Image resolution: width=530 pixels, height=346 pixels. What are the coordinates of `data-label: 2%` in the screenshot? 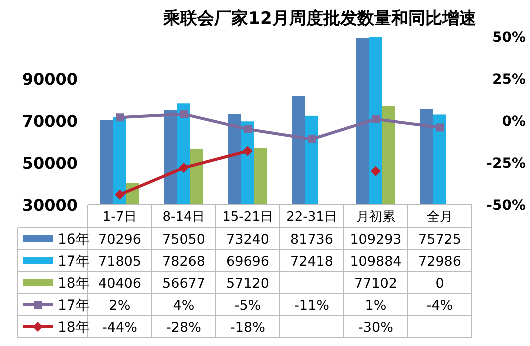 It's located at (120, 306).